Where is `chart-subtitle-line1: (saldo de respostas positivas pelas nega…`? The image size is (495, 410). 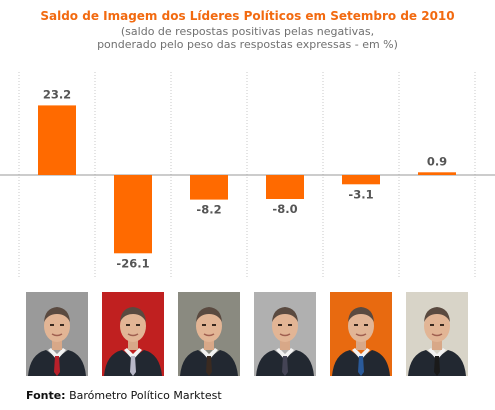 chart-subtitle-line1: (saldo de respostas positivas pelas nega… is located at coordinates (247, 31).